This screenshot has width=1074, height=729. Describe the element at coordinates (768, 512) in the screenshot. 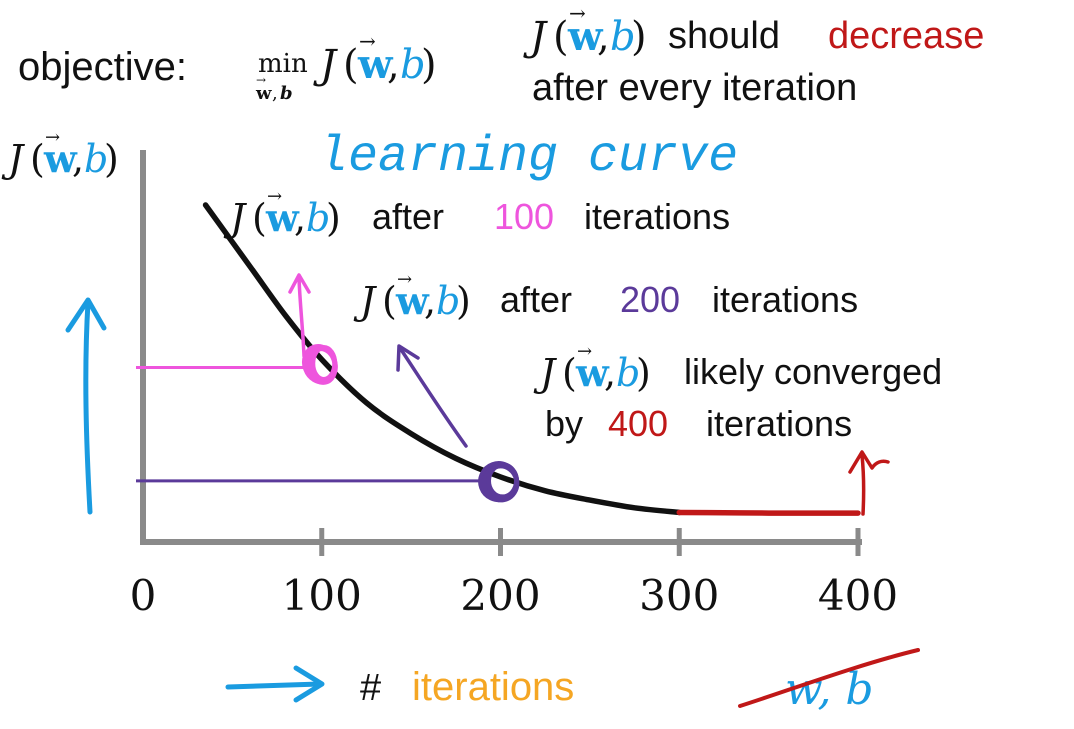

I see `converged-segment` at that location.